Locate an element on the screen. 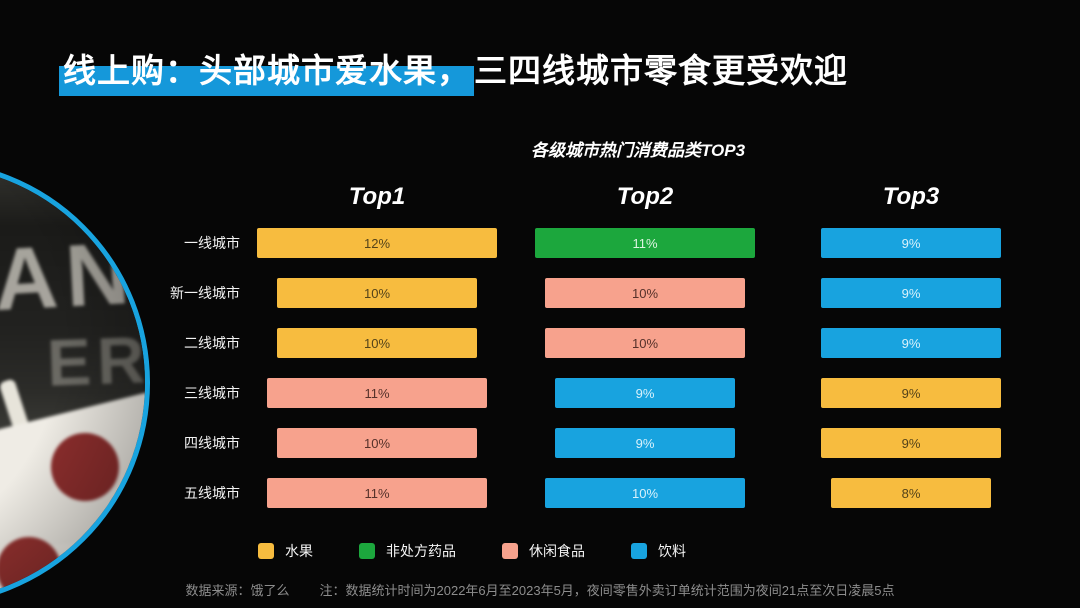 The width and height of the screenshot is (1080, 608). bar-cell-r5-top2: 9% is located at coordinates (645, 443).